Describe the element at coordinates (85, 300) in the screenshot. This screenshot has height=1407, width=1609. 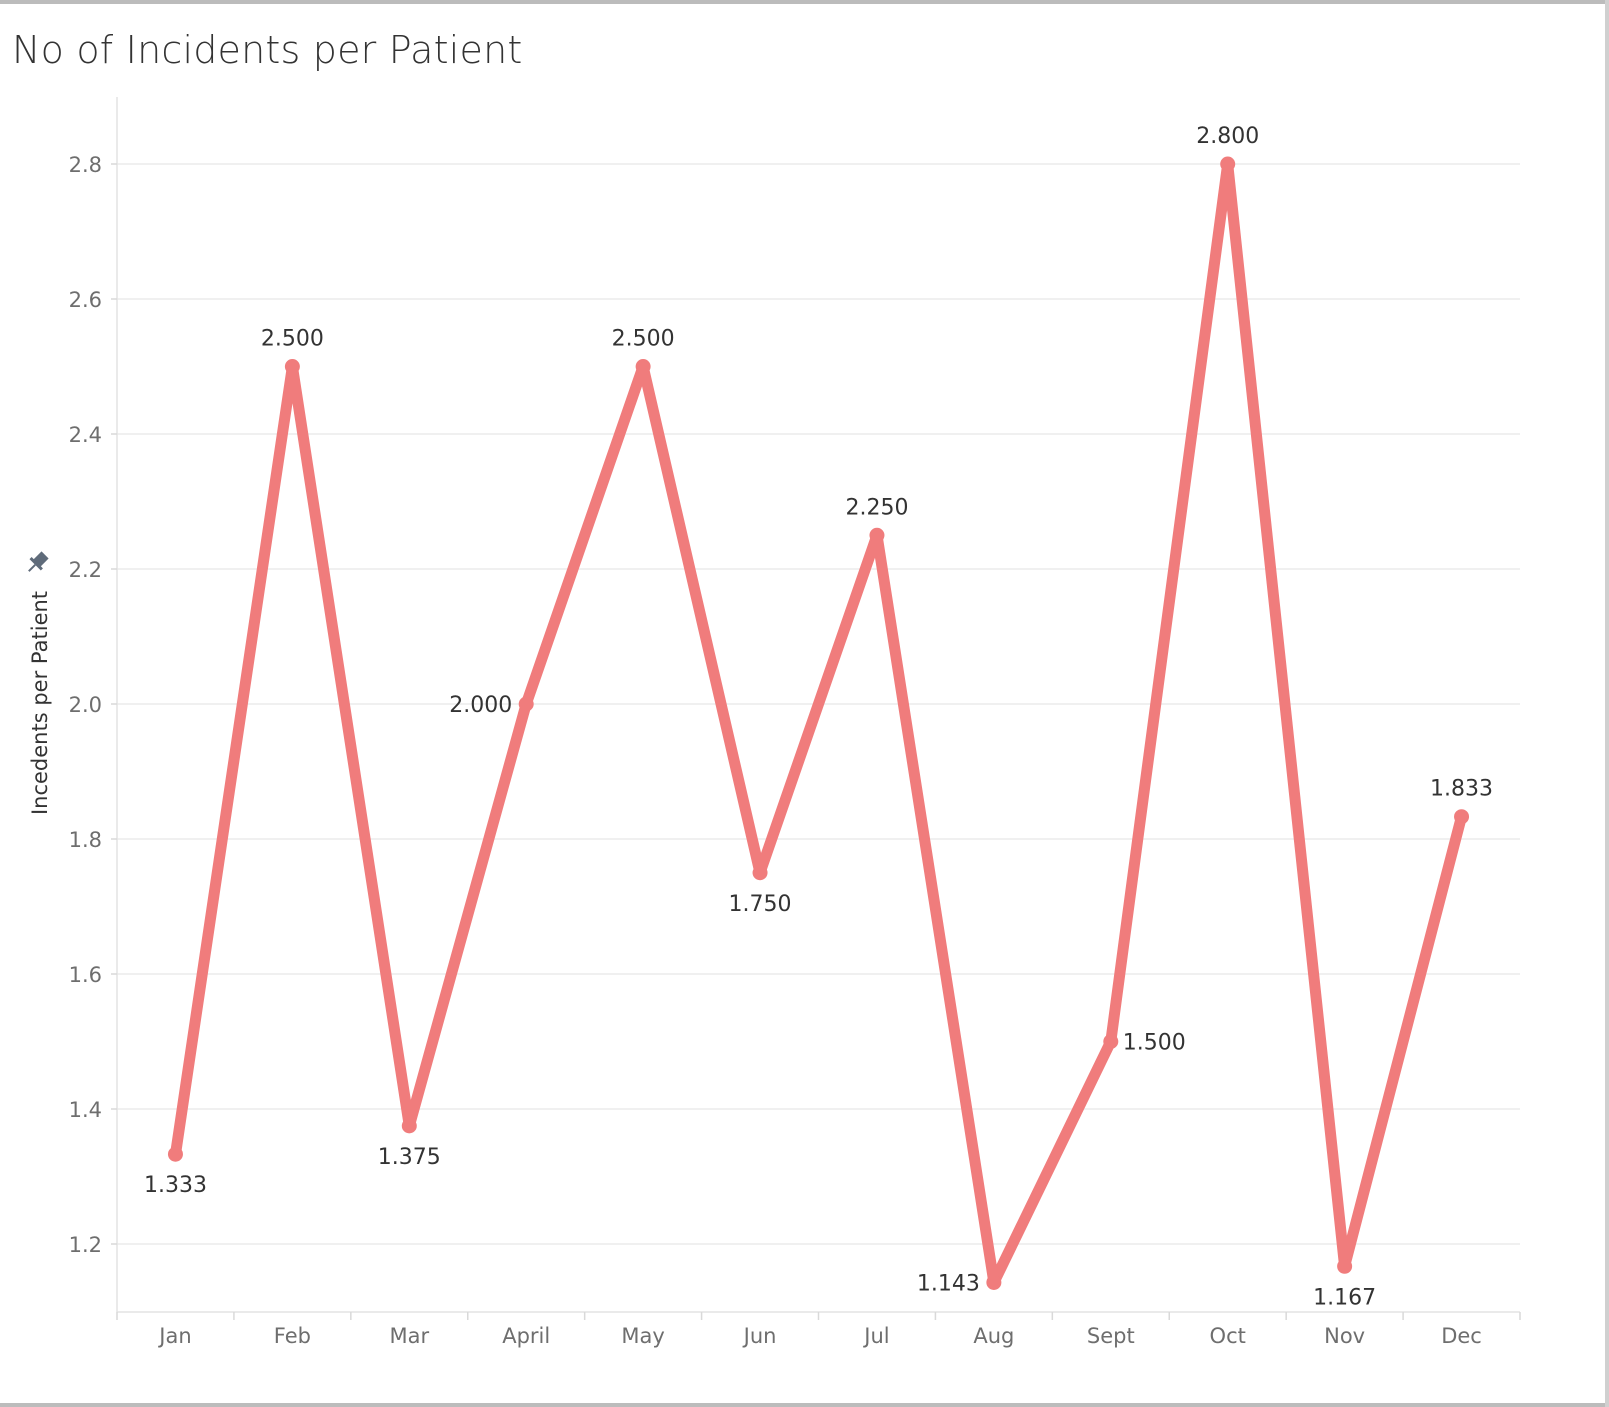
I see `y-tick-label: 2.6` at that location.